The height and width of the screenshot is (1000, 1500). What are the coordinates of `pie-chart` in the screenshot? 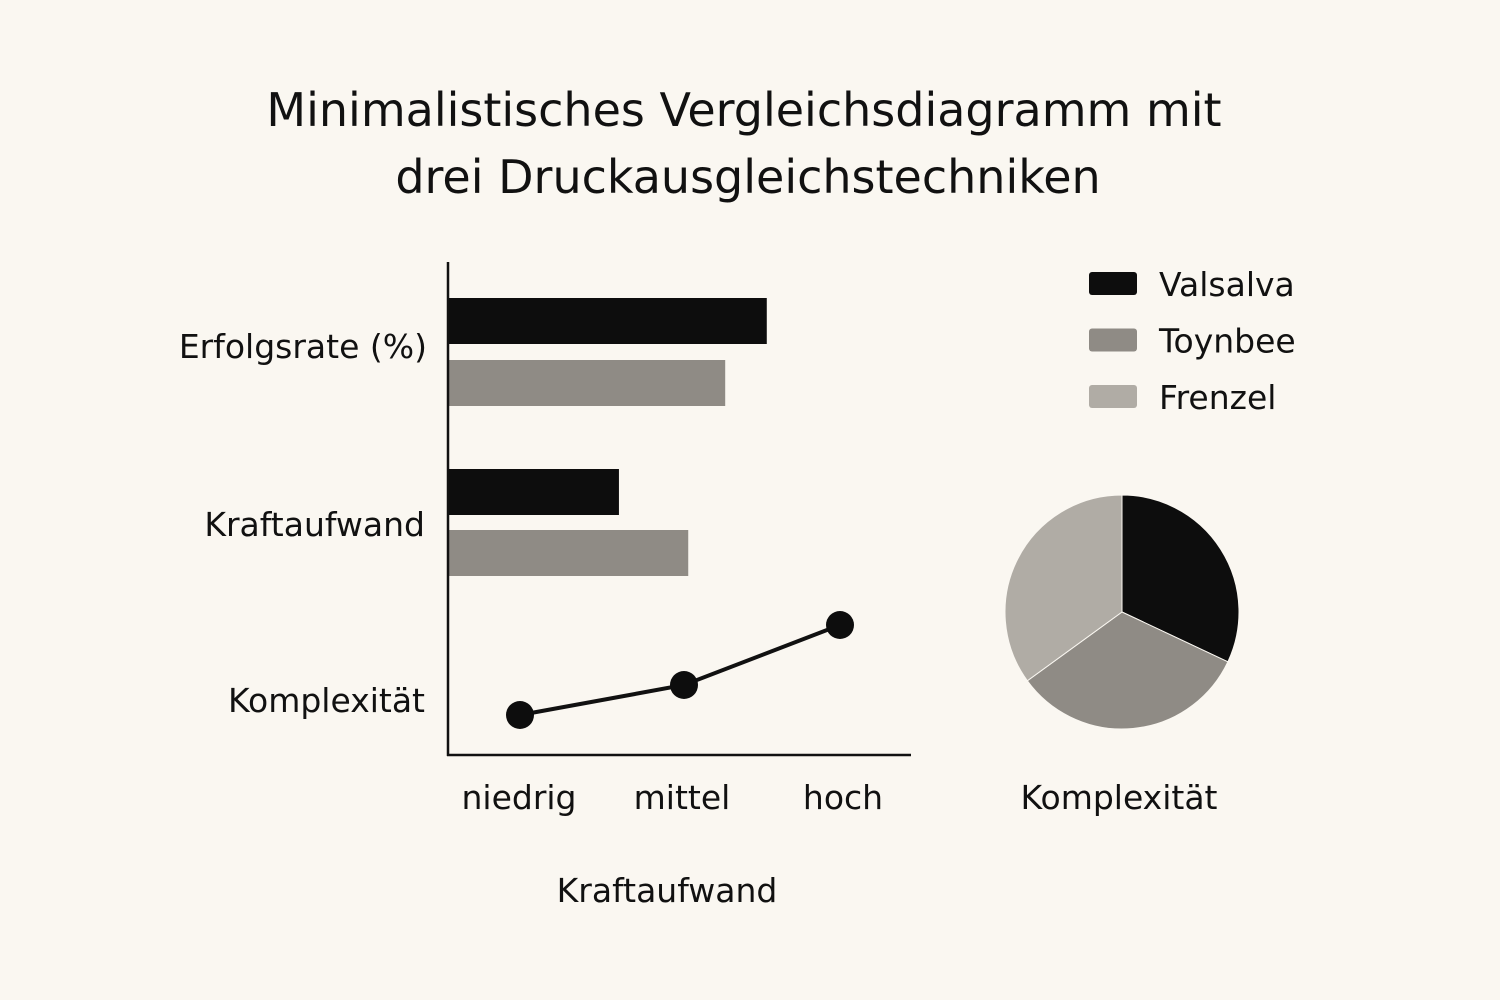 It's located at (1122, 612).